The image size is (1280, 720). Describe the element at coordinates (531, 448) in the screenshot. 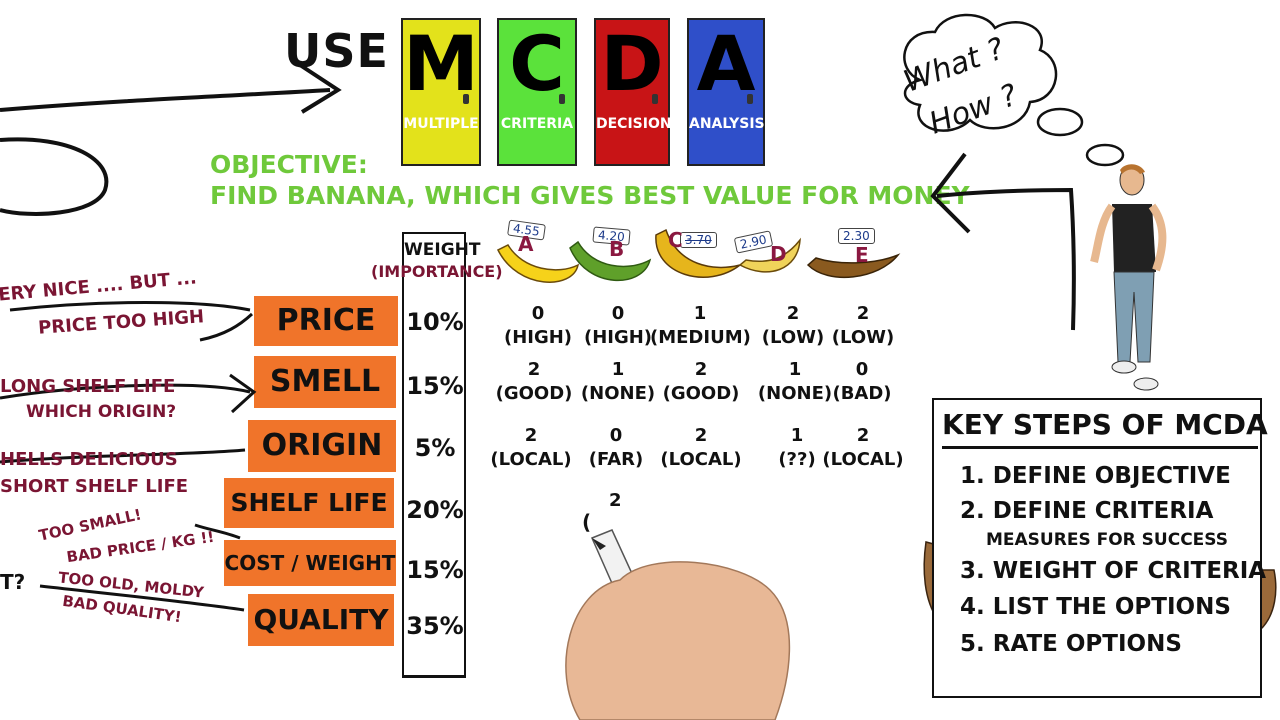

I see `rating-origin-a: 2 (LOCAL)` at that location.